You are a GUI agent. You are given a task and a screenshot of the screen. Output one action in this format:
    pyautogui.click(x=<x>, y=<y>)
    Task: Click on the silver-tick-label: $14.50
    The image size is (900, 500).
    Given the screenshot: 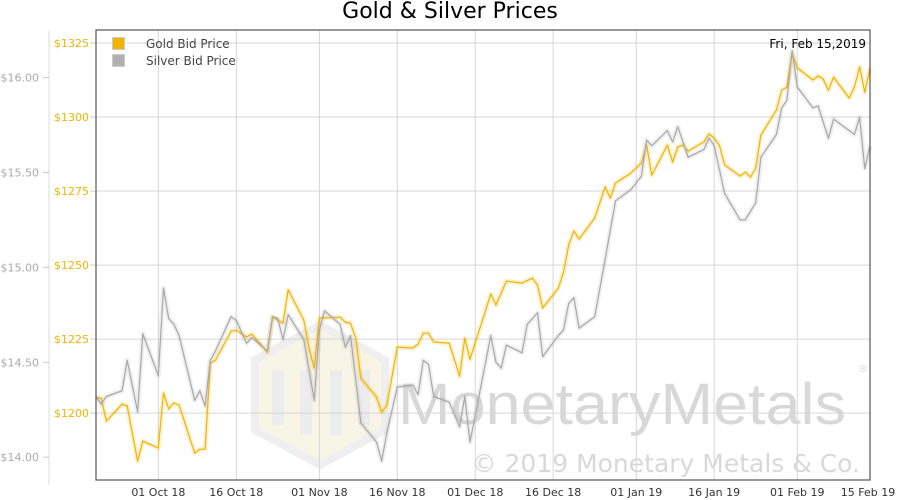 What is the action you would take?
    pyautogui.click(x=20, y=362)
    